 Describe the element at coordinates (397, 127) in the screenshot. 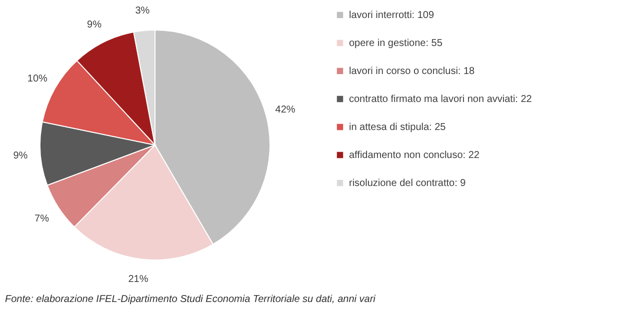

I see `legend-label: in attesa di stipula: 25` at that location.